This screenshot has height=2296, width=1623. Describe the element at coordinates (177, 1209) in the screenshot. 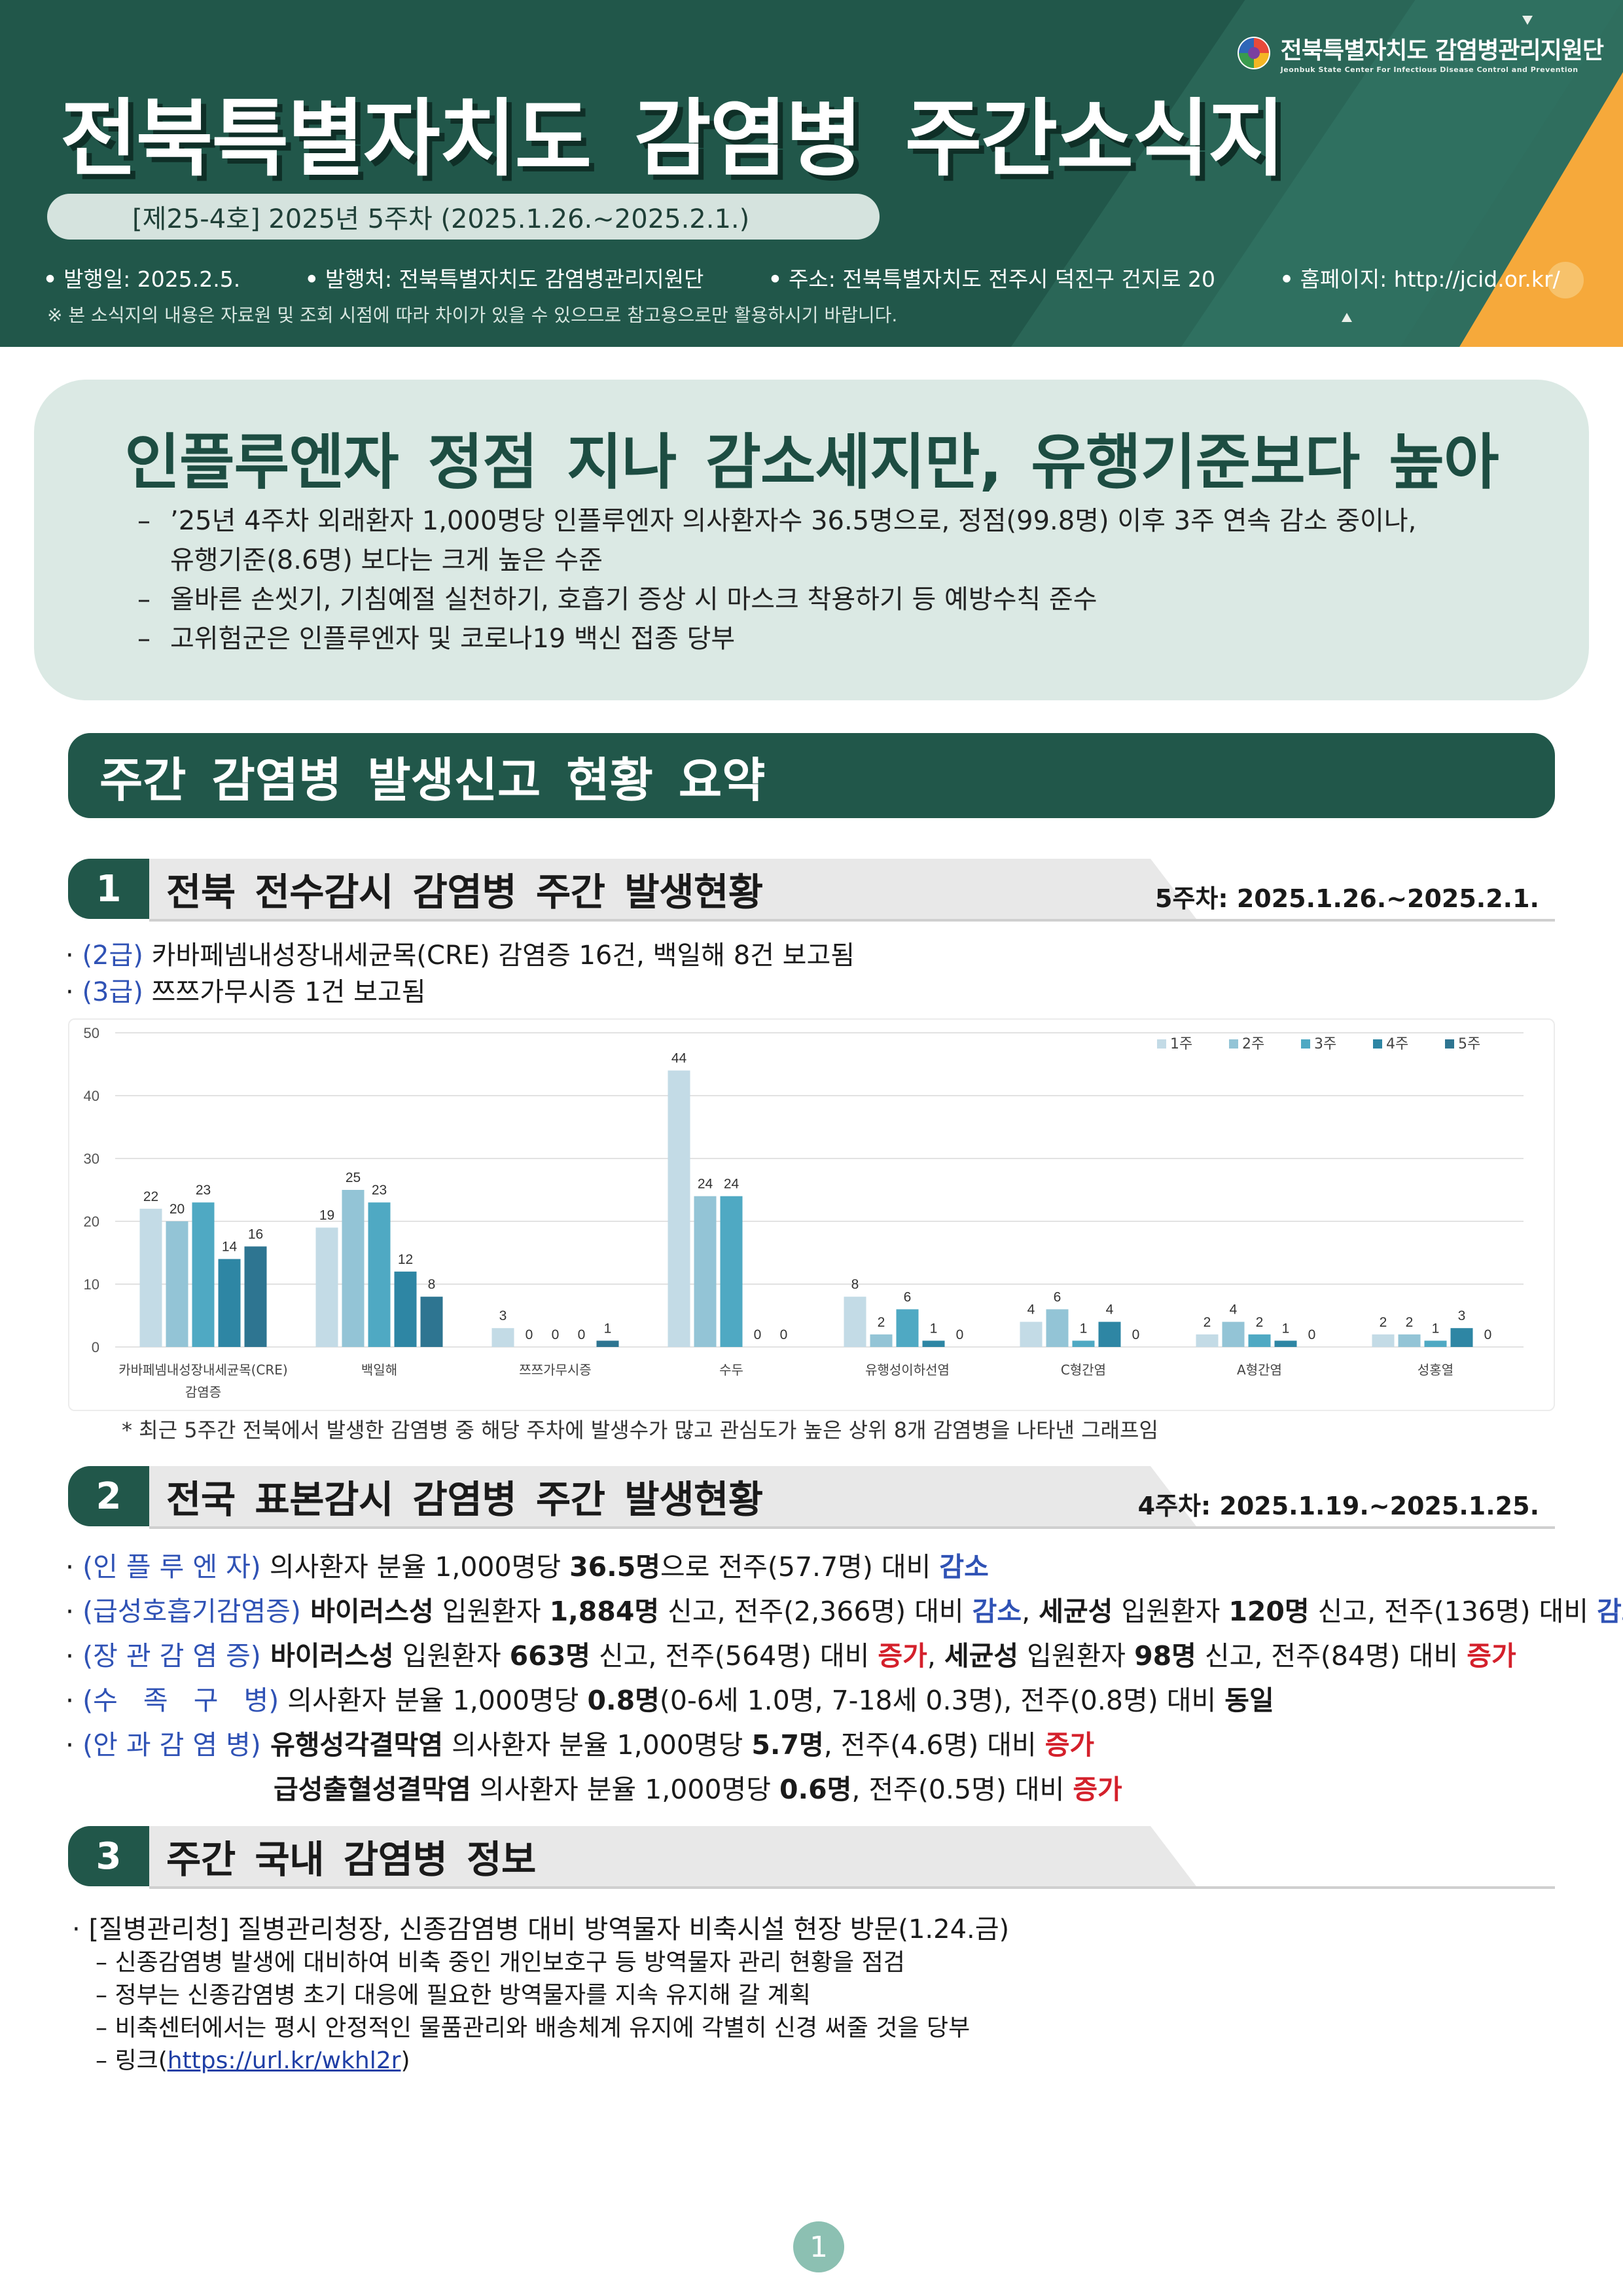

I see `data-label: 20` at that location.